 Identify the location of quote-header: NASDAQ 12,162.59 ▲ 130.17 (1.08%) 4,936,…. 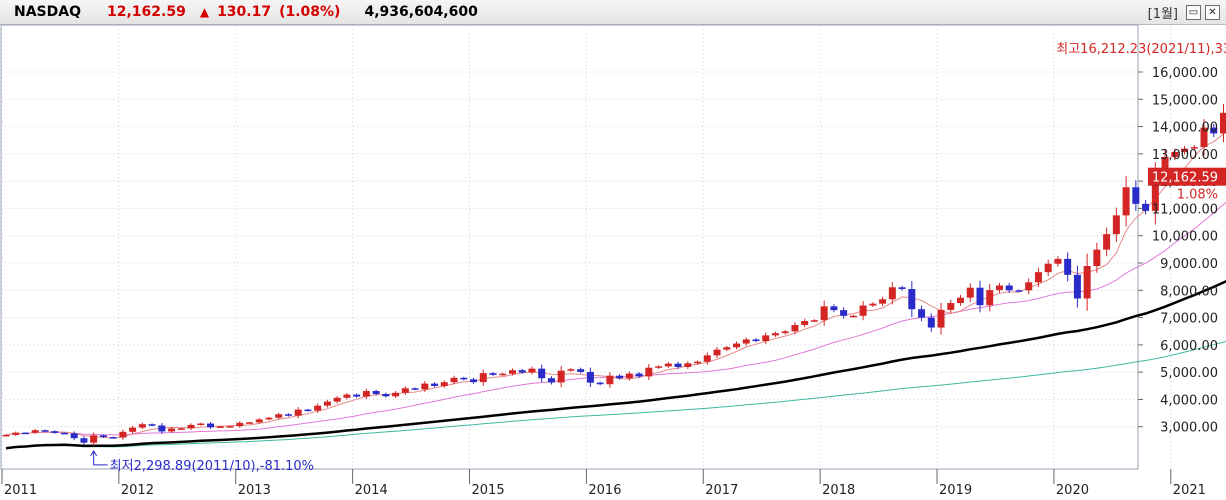
(613, 12).